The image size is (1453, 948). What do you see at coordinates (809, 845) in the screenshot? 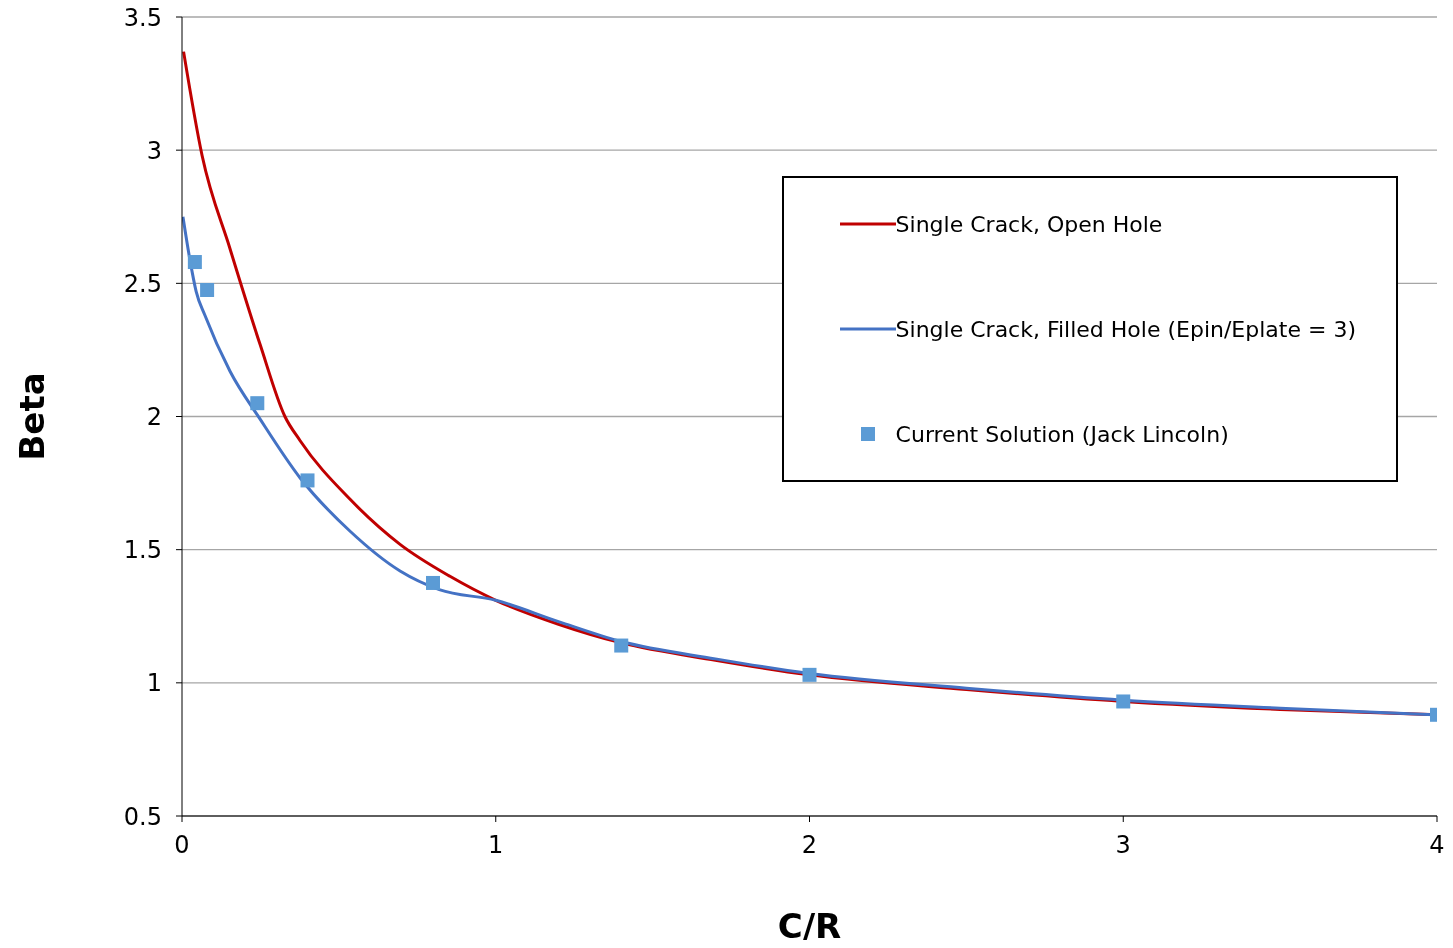
I see `x-tick-label: 2` at bounding box center [809, 845].